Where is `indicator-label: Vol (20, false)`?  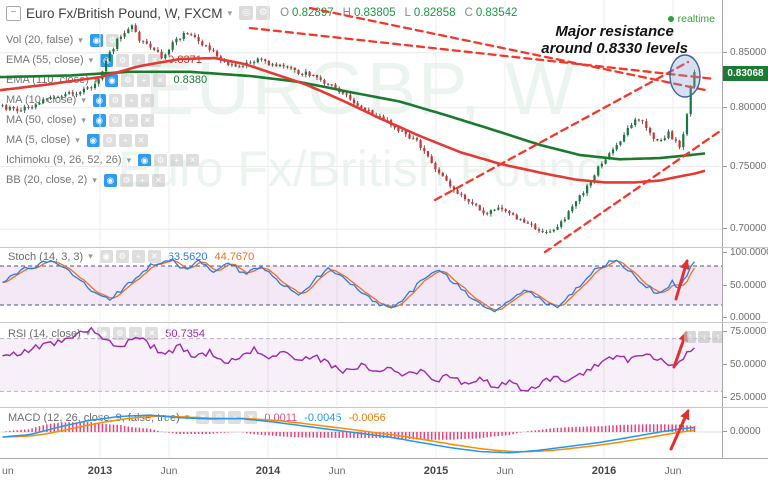 indicator-label: Vol (20, false) is located at coordinates (40, 40).